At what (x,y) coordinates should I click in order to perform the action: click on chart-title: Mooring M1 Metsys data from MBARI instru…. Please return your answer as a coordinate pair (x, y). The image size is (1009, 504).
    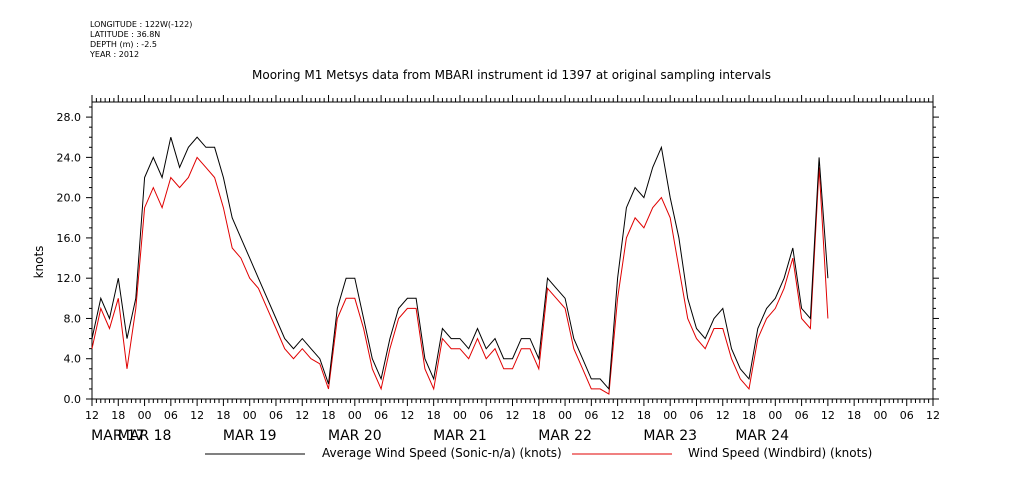
    Looking at the image, I should click on (511, 75).